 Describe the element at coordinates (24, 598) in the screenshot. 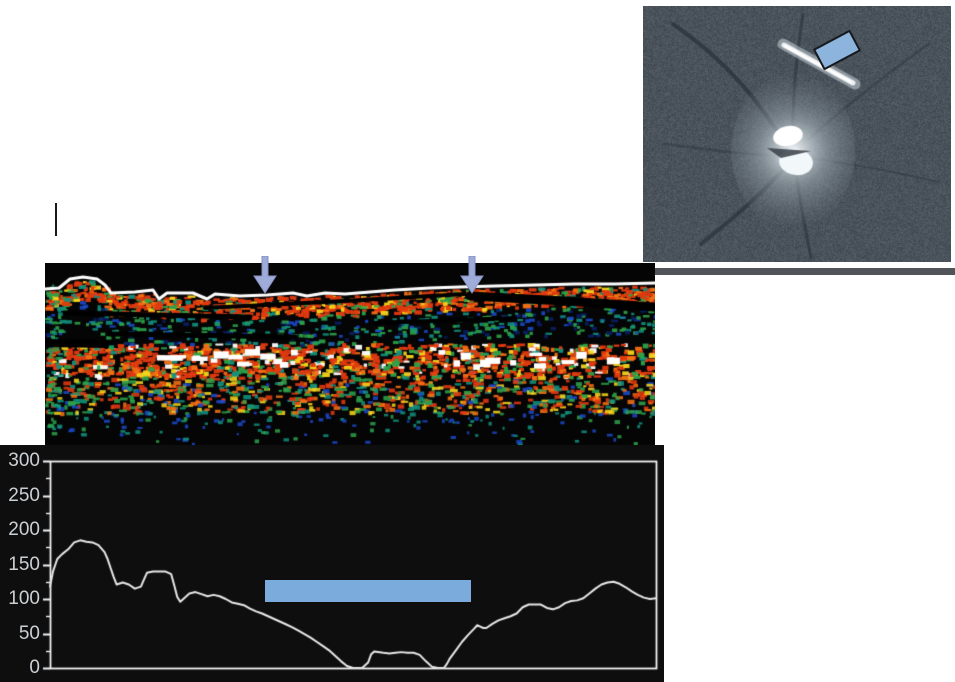

I see `y-axis-tick-label: 100` at that location.